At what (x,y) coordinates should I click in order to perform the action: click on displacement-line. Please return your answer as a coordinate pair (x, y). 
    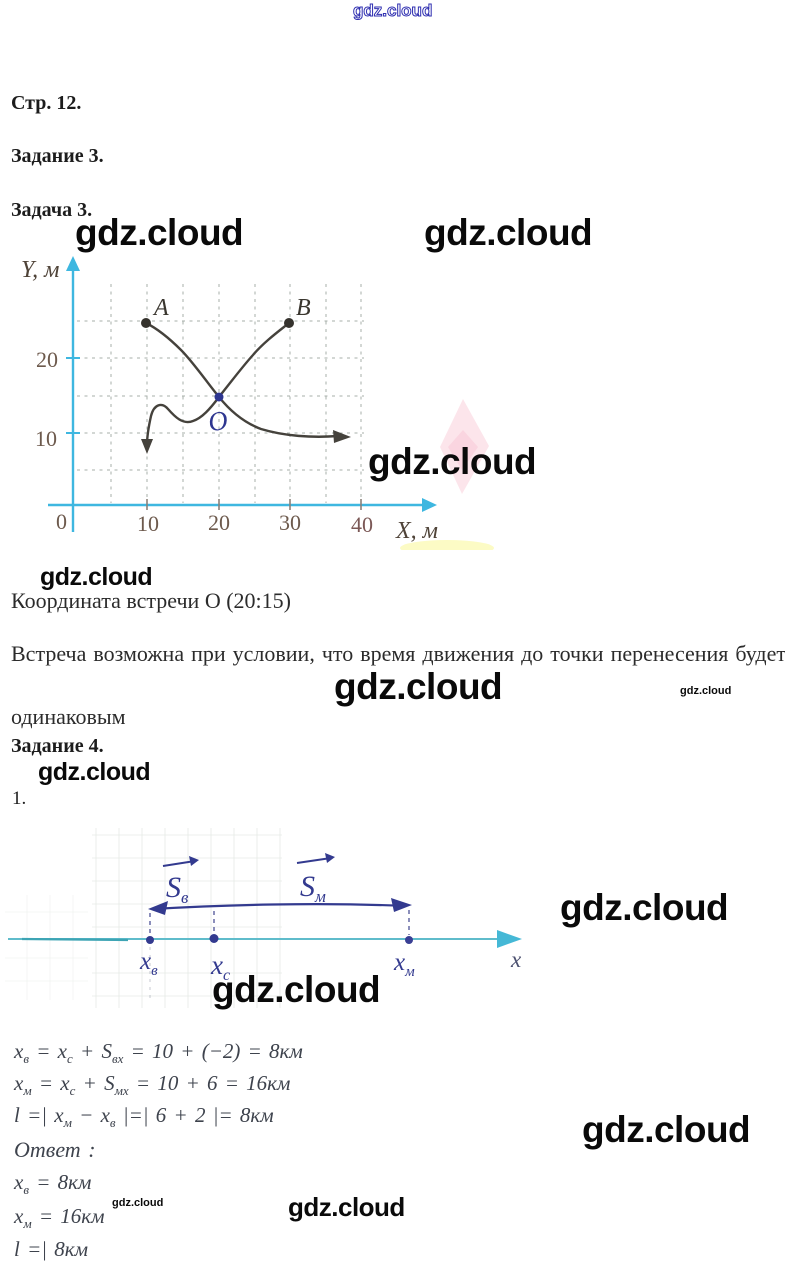
    Looking at the image, I should click on (278, 907).